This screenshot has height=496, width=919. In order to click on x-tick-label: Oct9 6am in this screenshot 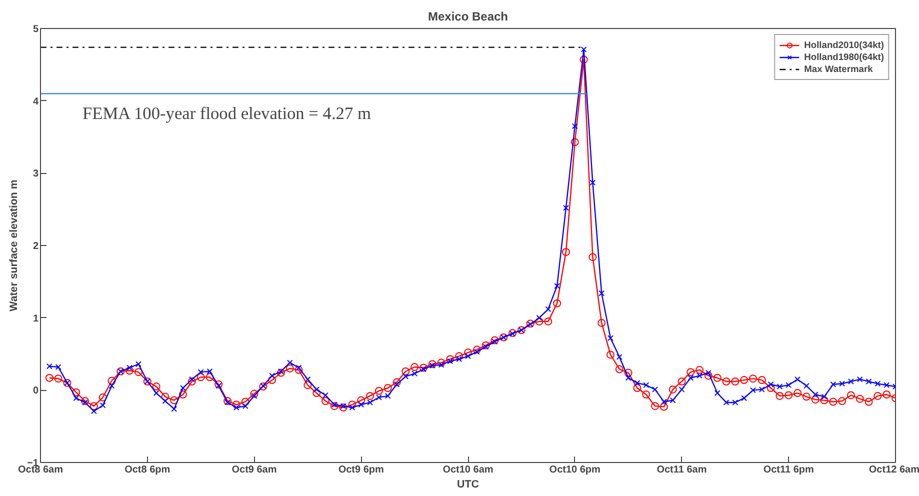, I will do `click(254, 470)`.